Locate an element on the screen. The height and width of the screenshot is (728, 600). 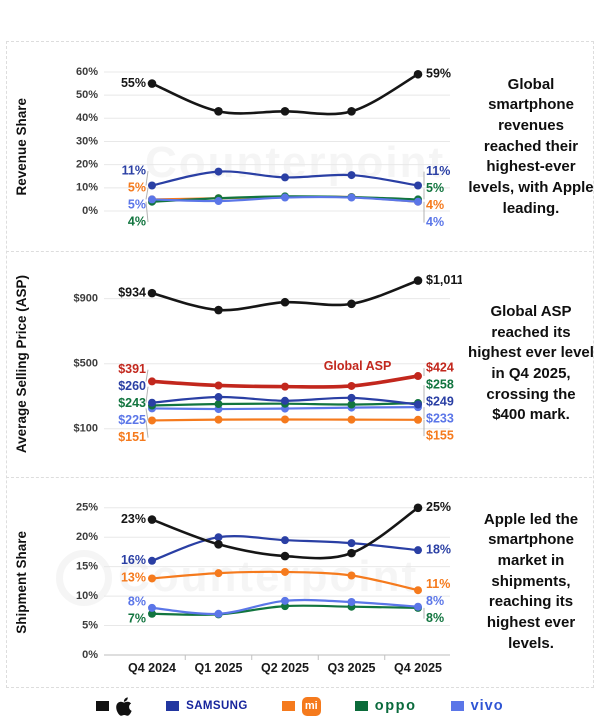
svg-text: 30% is located at coordinates (87, 141).